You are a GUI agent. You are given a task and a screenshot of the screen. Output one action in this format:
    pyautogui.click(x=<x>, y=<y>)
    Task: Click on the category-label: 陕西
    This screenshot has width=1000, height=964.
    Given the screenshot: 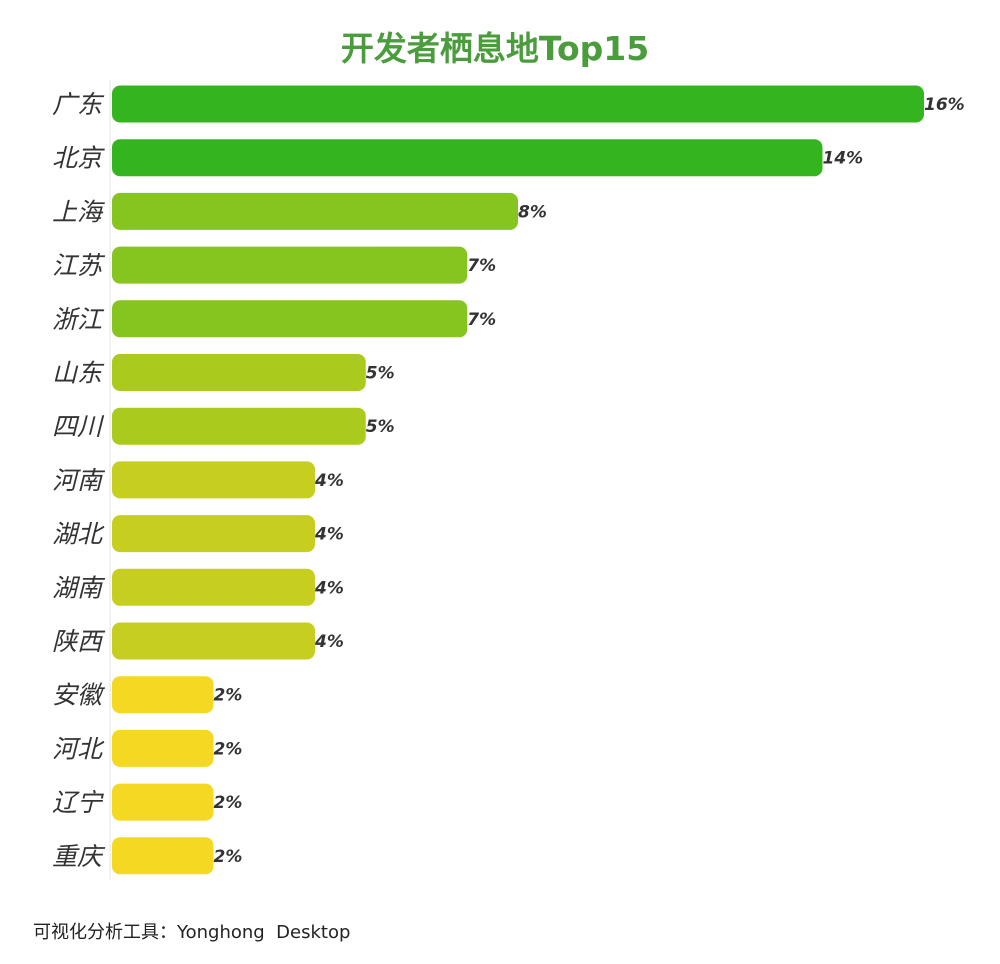 What is the action you would take?
    pyautogui.click(x=79, y=641)
    